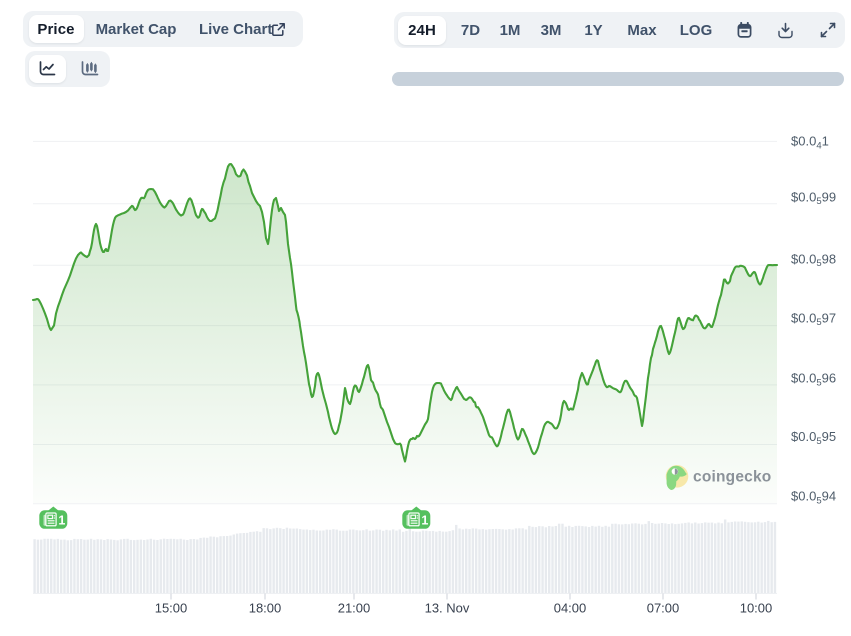 This screenshot has height=636, width=851. I want to click on svg-text: 13. Nov, so click(447, 608).